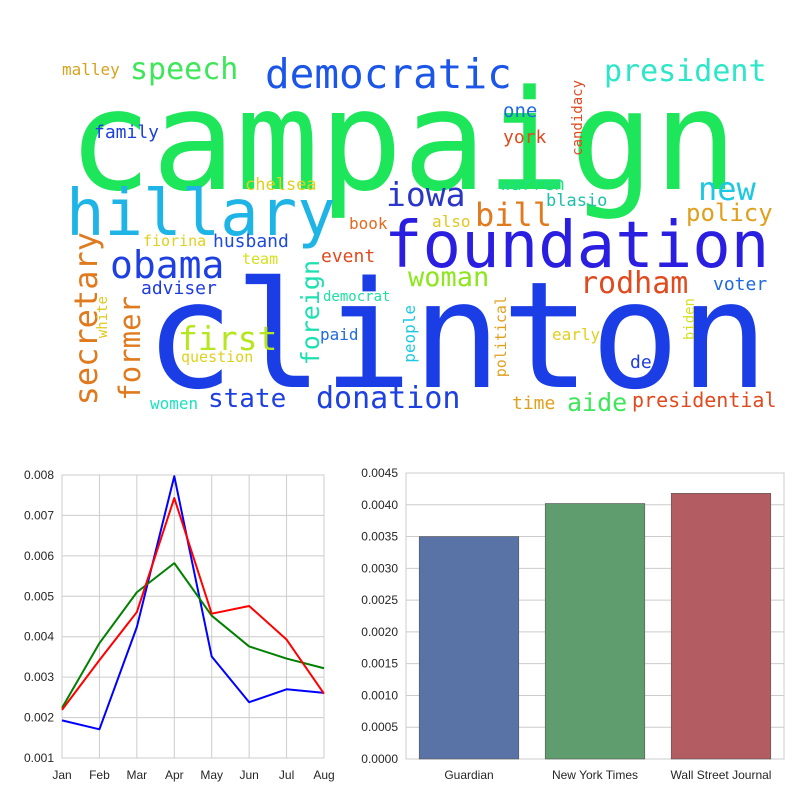 Image resolution: width=800 pixels, height=800 pixels. What do you see at coordinates (39, 475) in the screenshot?
I see `y-tick-label: 0.008` at bounding box center [39, 475].